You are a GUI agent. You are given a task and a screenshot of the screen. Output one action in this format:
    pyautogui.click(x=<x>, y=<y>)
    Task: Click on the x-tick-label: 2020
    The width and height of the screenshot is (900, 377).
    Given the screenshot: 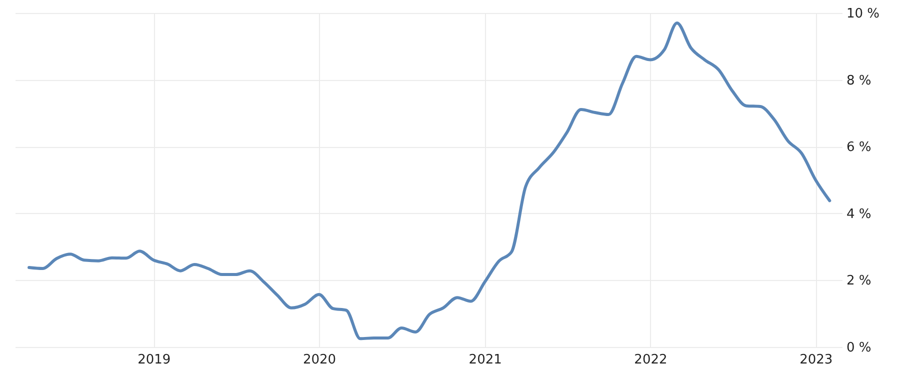 What is the action you would take?
    pyautogui.click(x=319, y=360)
    